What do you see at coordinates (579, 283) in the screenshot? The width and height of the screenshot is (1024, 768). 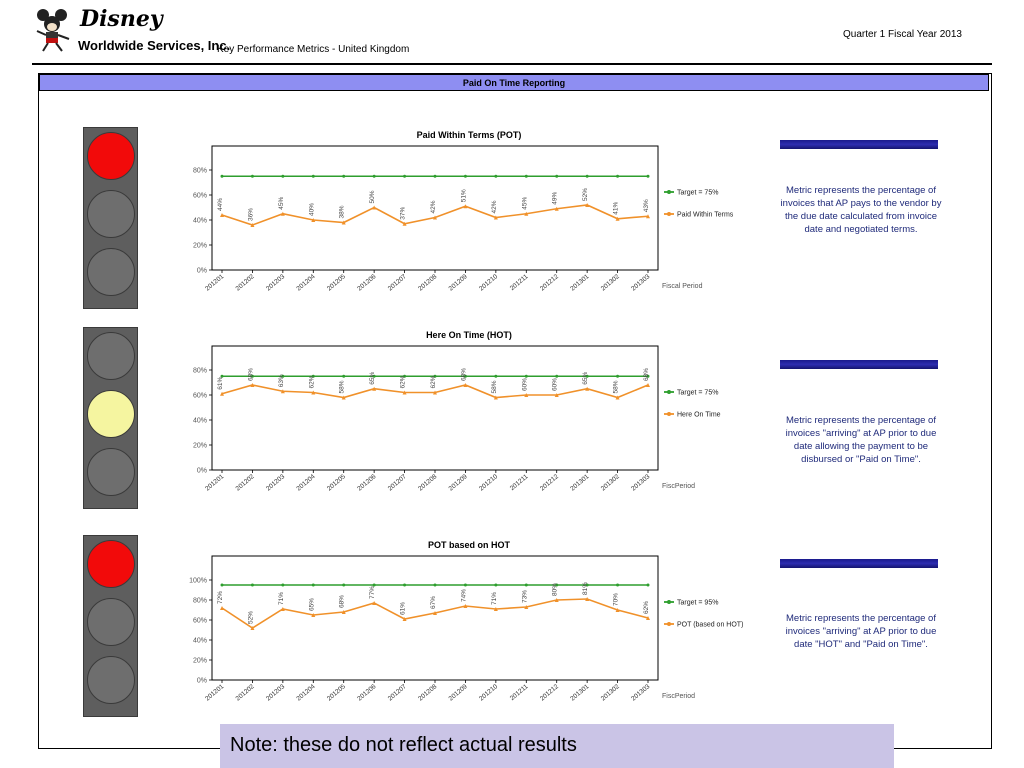 I see `x-tick-label: 201301` at bounding box center [579, 283].